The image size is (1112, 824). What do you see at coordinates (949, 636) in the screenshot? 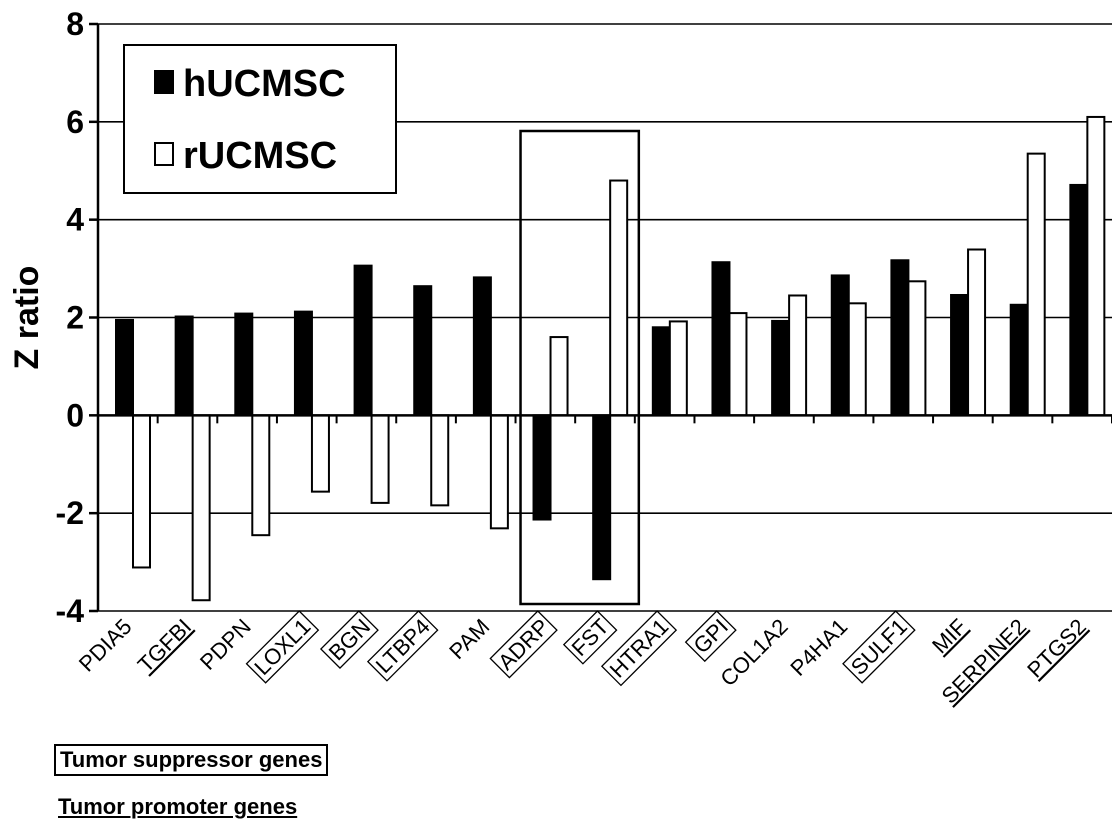
I see `category-label: MIF` at bounding box center [949, 636].